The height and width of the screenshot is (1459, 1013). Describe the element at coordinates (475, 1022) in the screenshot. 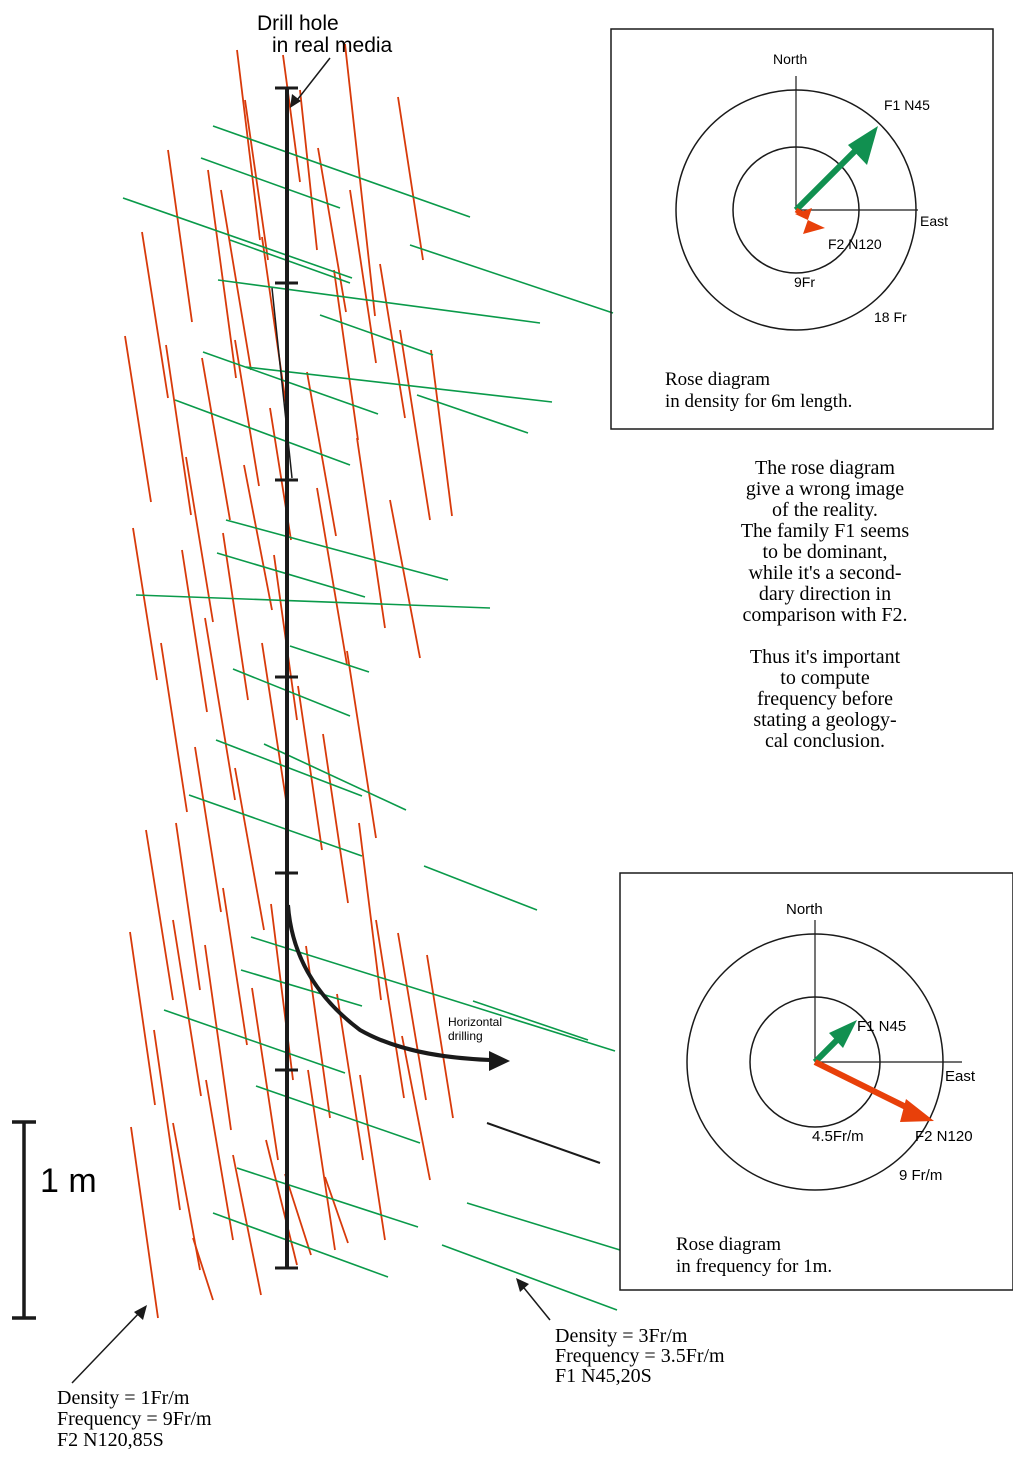

I see `horizontal-drilling-label-1: Horizontal` at that location.